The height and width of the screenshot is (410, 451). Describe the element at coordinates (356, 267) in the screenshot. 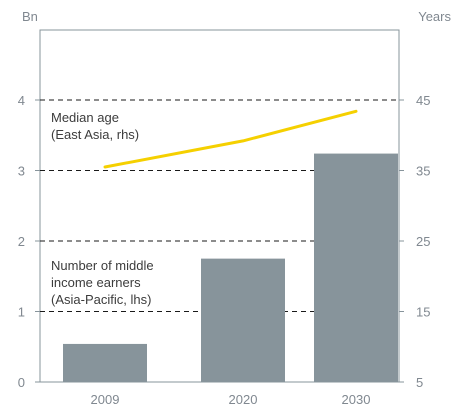

I see `bar-2030` at that location.